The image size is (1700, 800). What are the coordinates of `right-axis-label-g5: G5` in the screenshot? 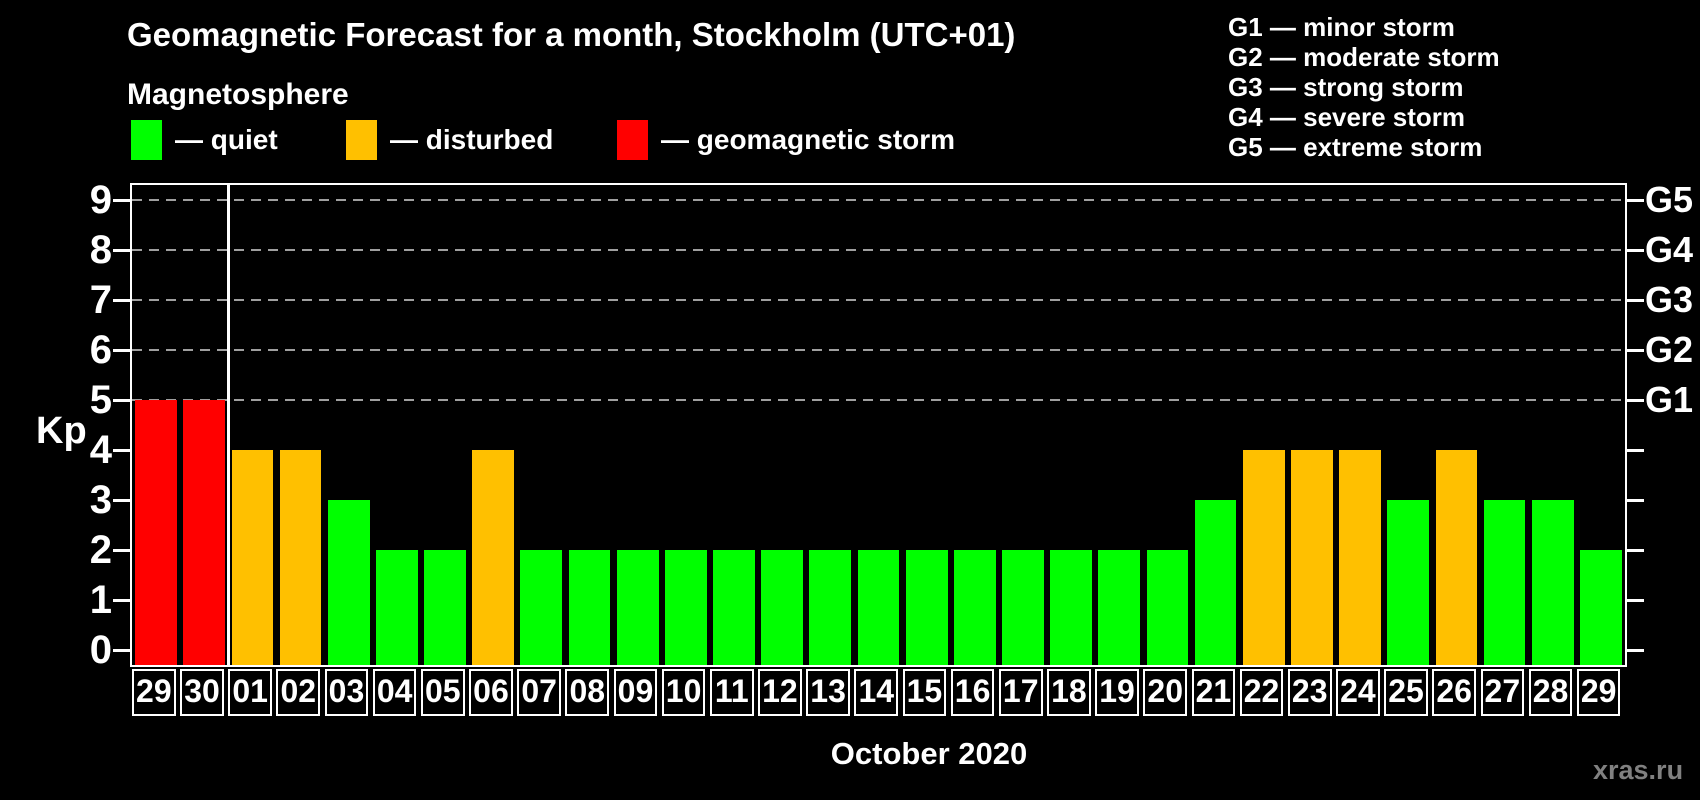 It's located at (1669, 199).